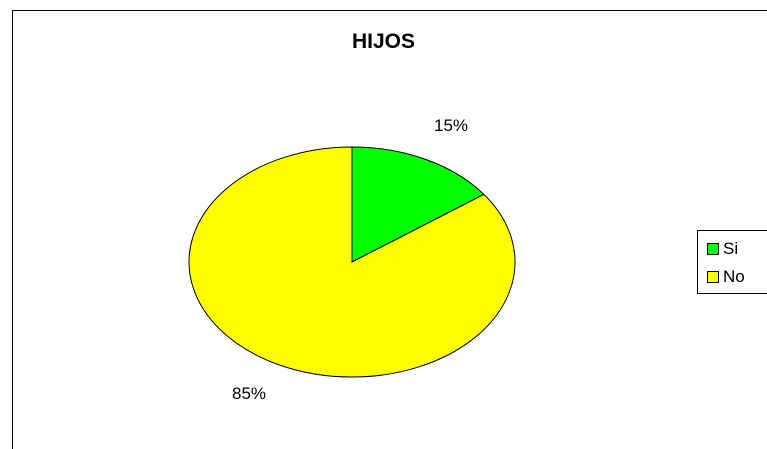 This screenshot has height=449, width=767. What do you see at coordinates (732, 262) in the screenshot?
I see `legend: Si No` at bounding box center [732, 262].